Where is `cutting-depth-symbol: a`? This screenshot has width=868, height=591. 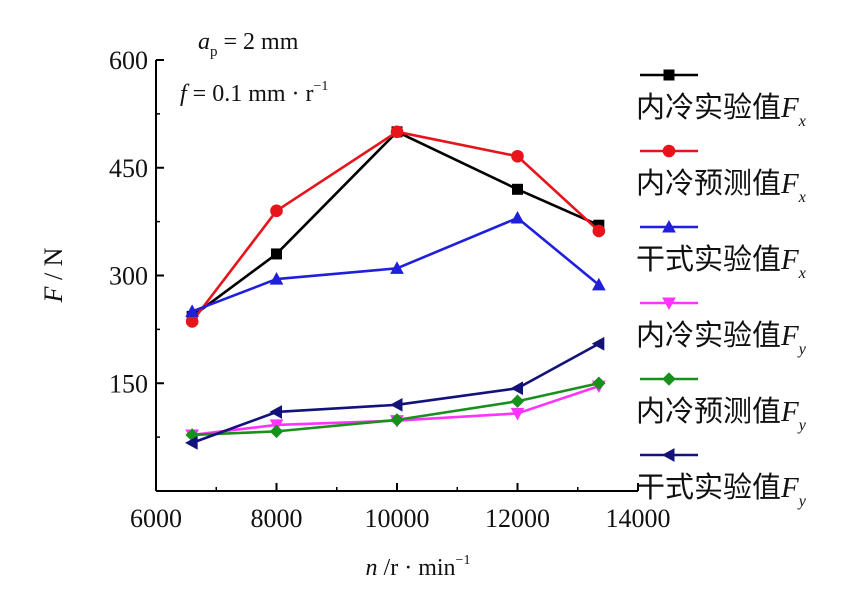
cutting-depth-symbol: a is located at coordinates (204, 42).